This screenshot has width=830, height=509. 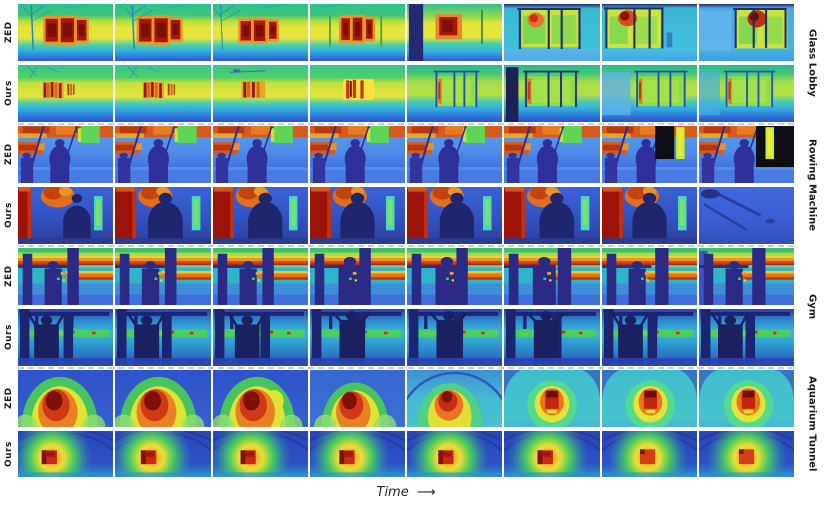 What do you see at coordinates (812, 63) in the screenshot?
I see `scene-label-glass-lobby: Glass Lobby` at bounding box center [812, 63].